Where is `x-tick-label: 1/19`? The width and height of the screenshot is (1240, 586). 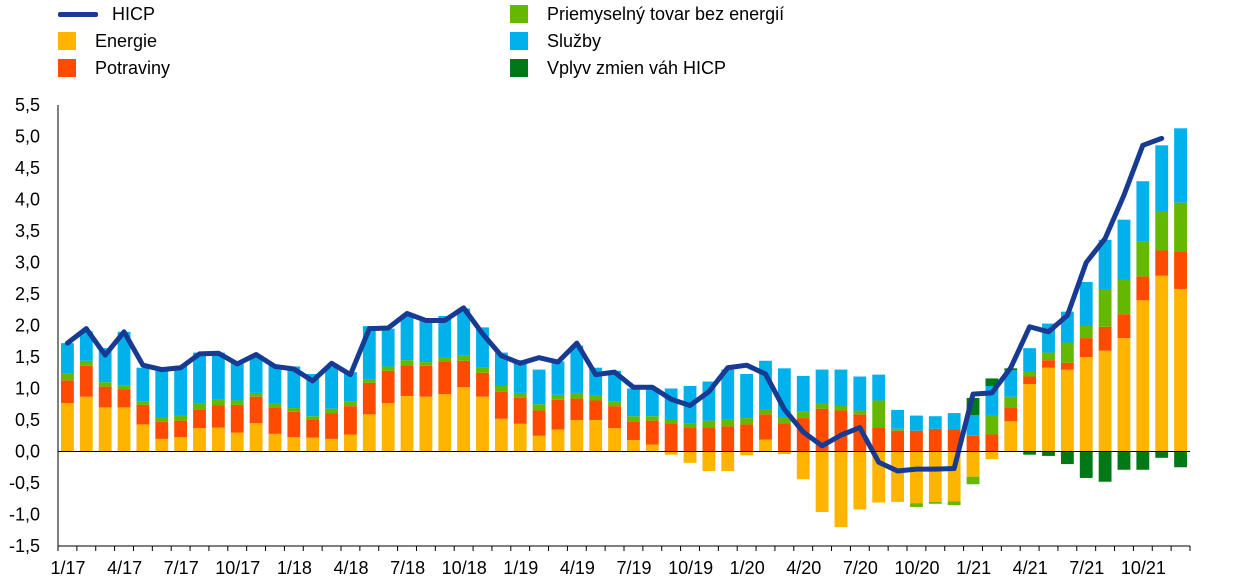
x-tick-label: 1/19 is located at coordinates (520, 568).